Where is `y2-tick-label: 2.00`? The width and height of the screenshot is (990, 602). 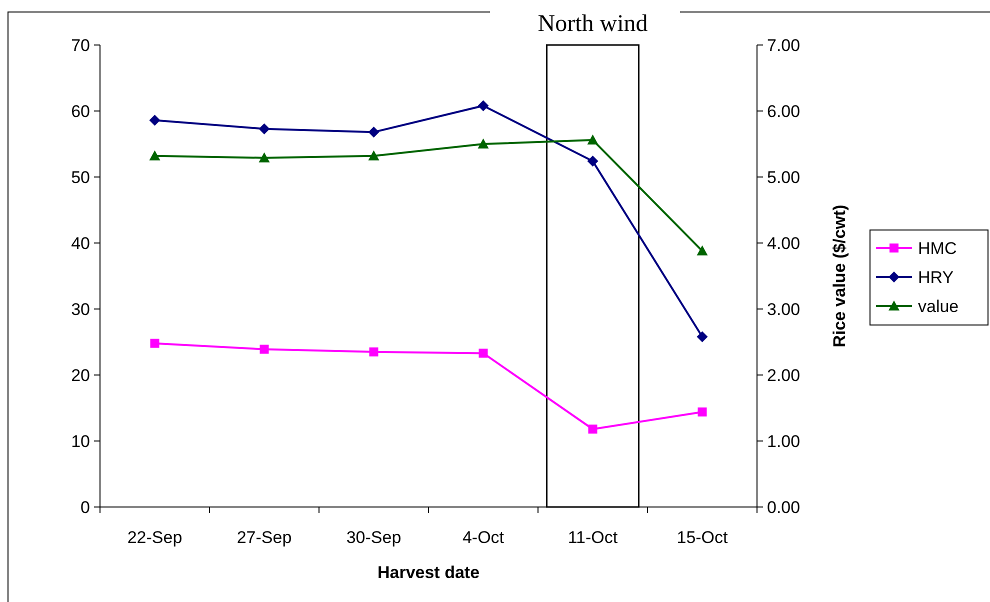
y2-tick-label: 2.00 is located at coordinates (783, 375).